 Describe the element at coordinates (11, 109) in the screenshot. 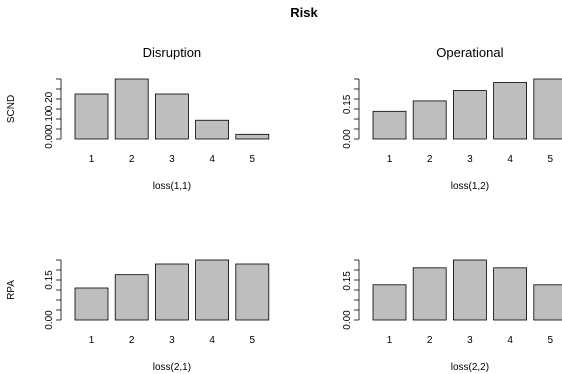

I see `chart-1-y-axis-label: SCND` at that location.